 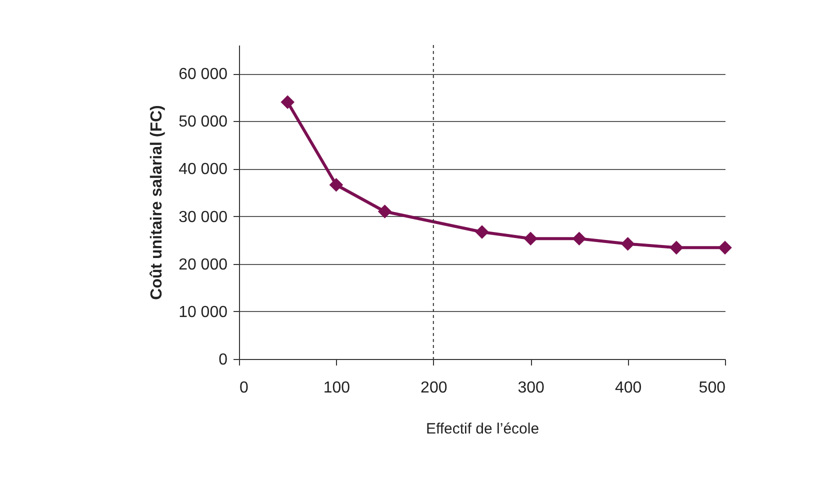 I want to click on x-tick-label: 0, so click(x=244, y=388).